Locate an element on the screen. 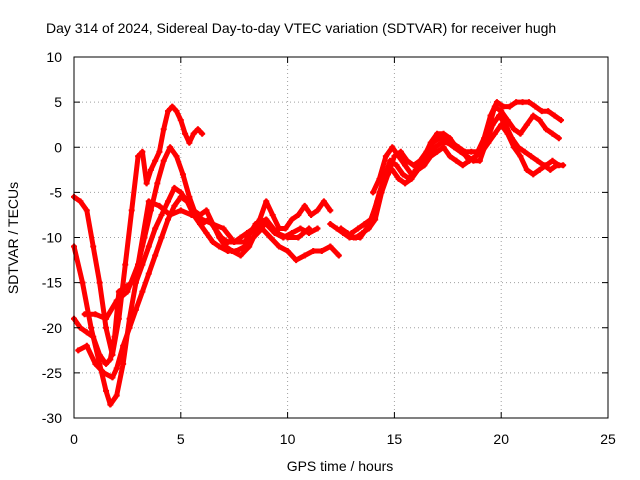 This screenshot has width=640, height=480. x-tick-label: 25 is located at coordinates (608, 439).